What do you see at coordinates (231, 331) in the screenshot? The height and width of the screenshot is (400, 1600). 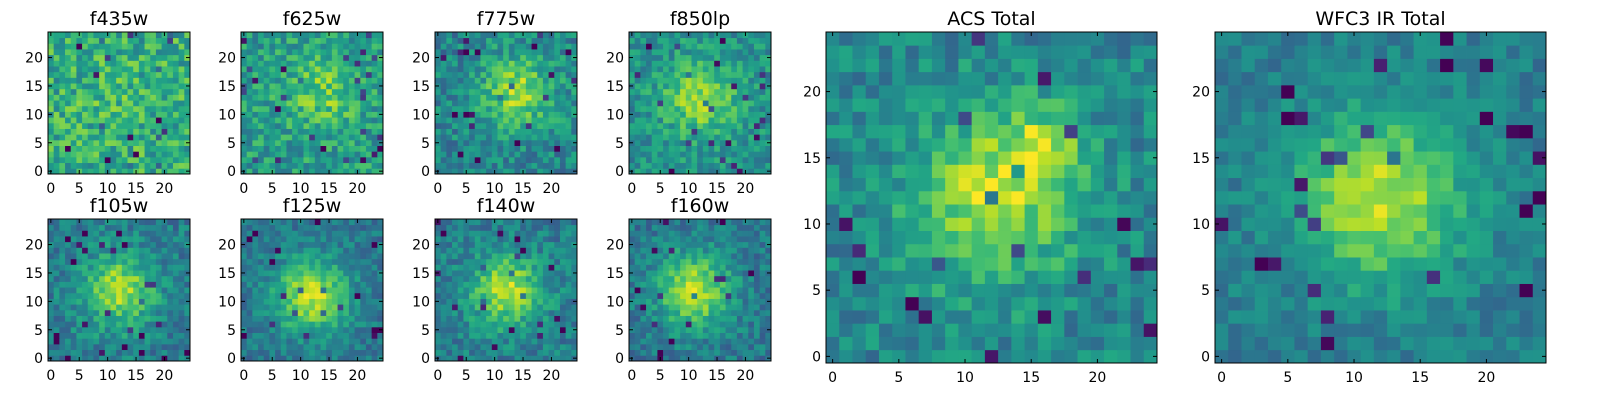 I see `y-tick-label: 5` at bounding box center [231, 331].